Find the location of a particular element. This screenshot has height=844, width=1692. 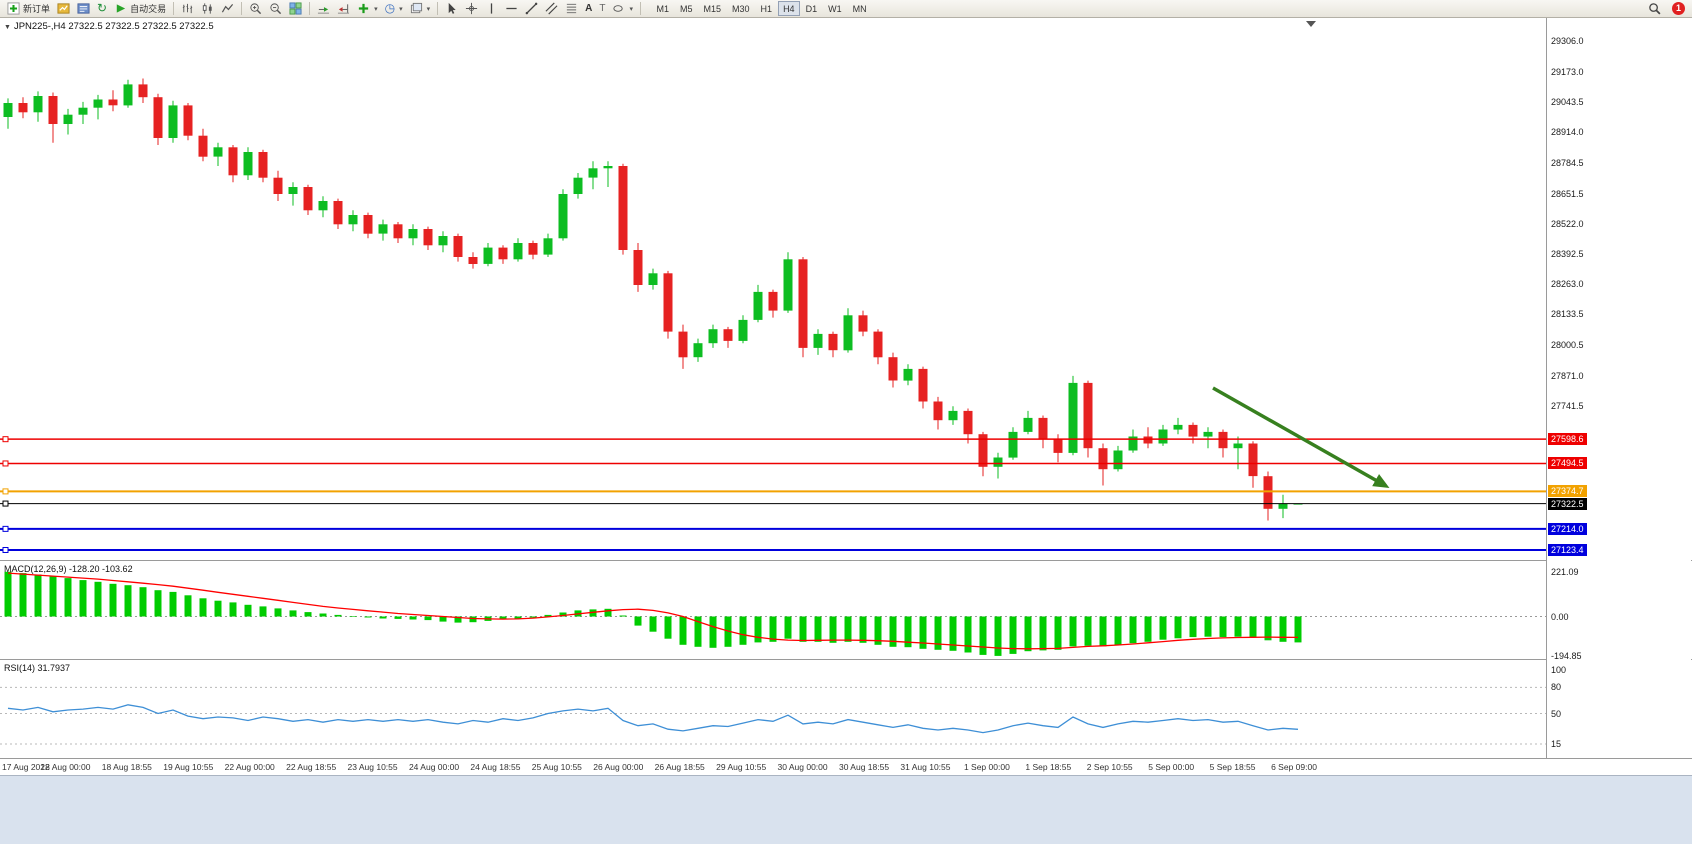

timeframe-button-w1: W1 is located at coordinates (835, 9).